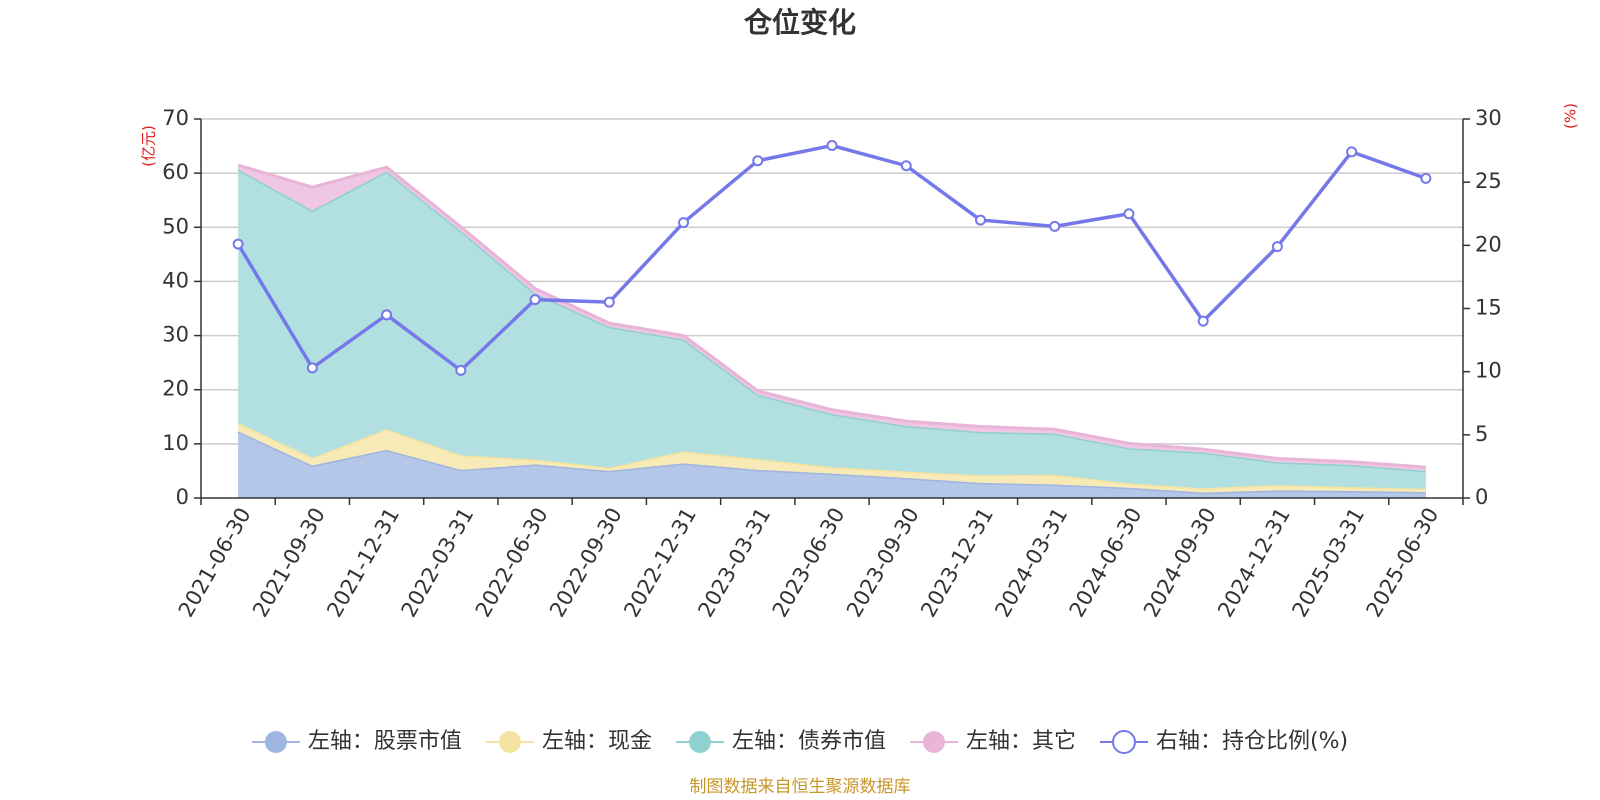  What do you see at coordinates (175, 172) in the screenshot?
I see `left-axis-tick-label: 60` at bounding box center [175, 172].